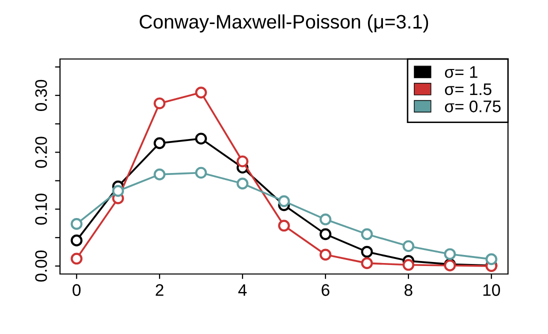  What do you see at coordinates (160, 290) in the screenshot?
I see `x-tick-label: 2` at bounding box center [160, 290].